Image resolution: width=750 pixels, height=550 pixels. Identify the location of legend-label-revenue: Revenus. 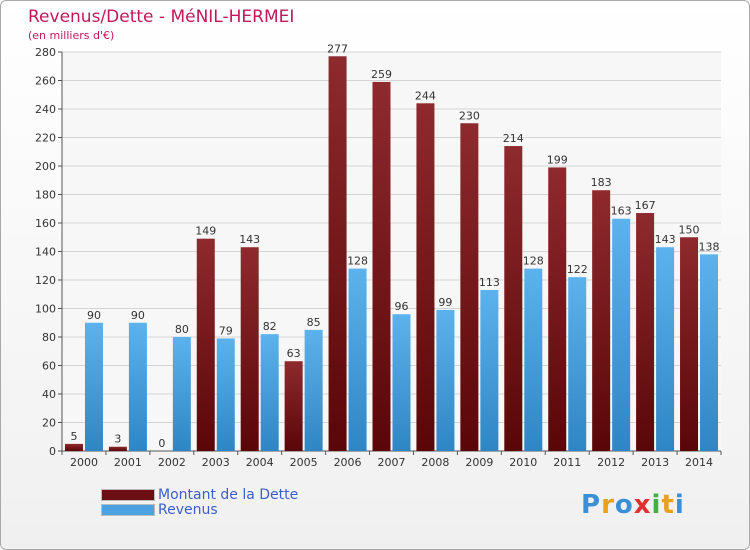
(188, 510).